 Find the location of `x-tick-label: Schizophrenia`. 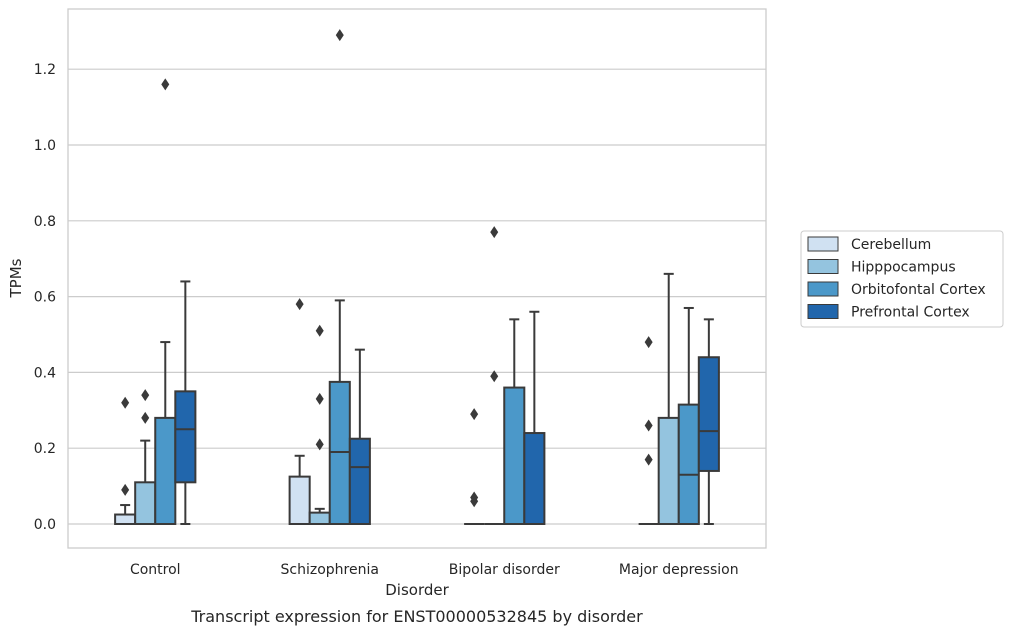

x-tick-label: Schizophrenia is located at coordinates (330, 570).